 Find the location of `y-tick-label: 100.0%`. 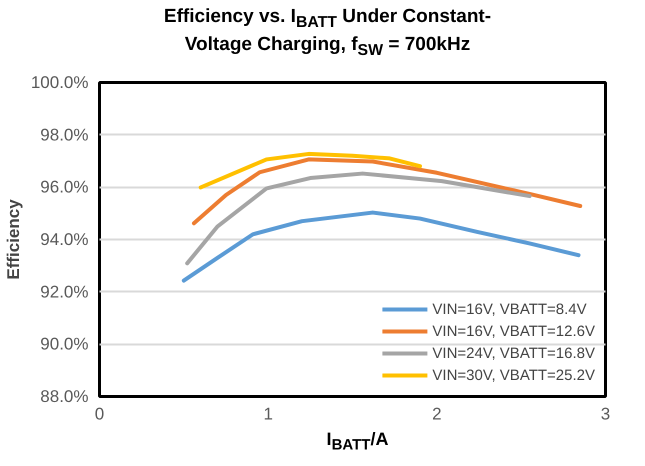

y-tick-label: 100.0% is located at coordinates (59, 82).